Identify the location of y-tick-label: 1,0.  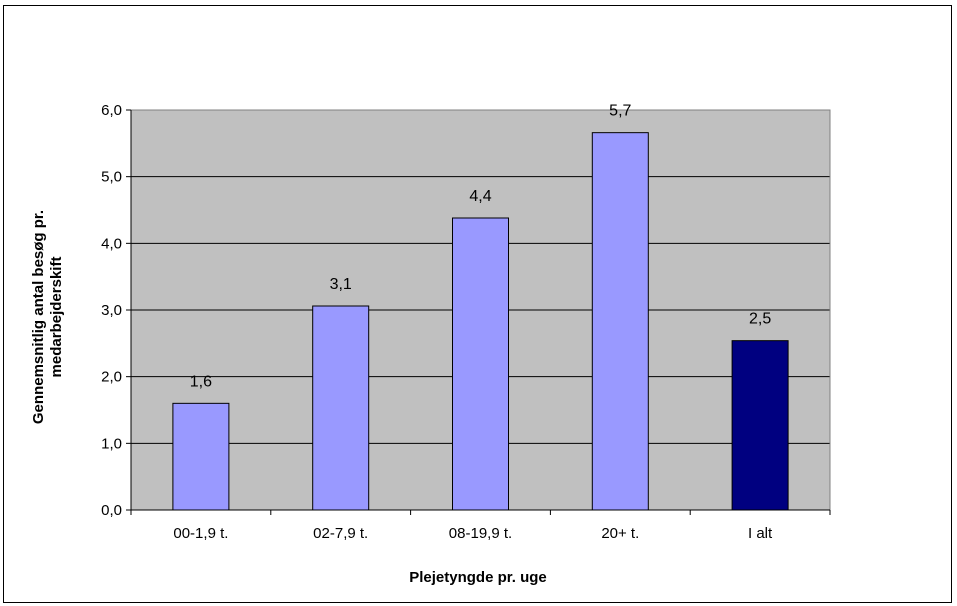
(111, 443).